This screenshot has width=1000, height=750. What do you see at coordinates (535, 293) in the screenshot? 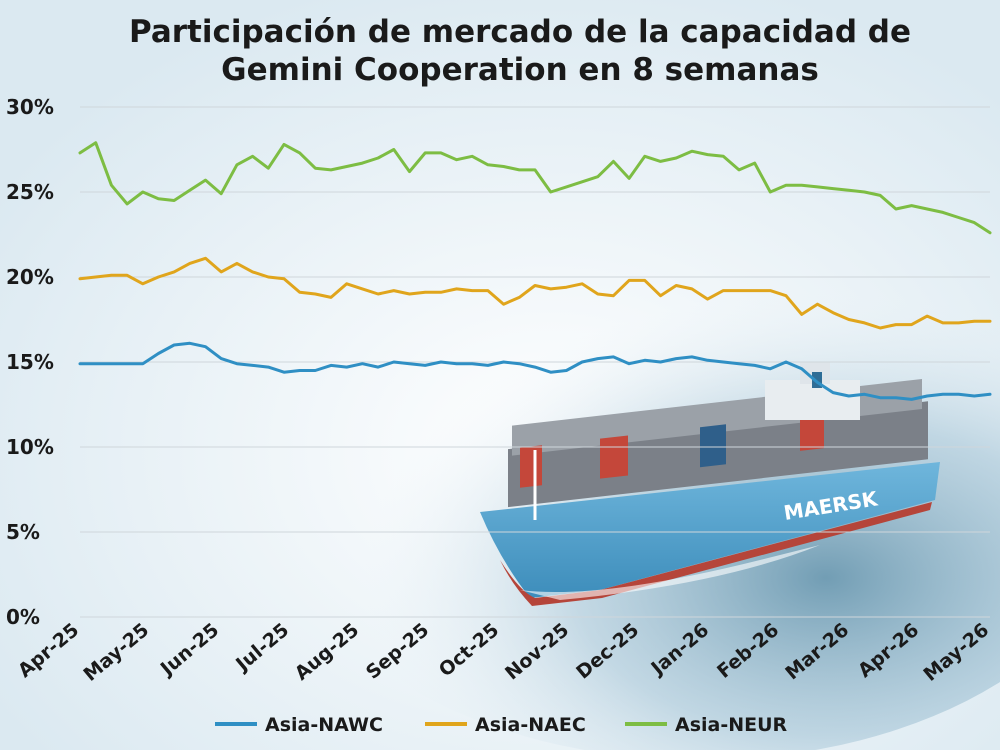
I see `series-line-asia-naec` at bounding box center [535, 293].